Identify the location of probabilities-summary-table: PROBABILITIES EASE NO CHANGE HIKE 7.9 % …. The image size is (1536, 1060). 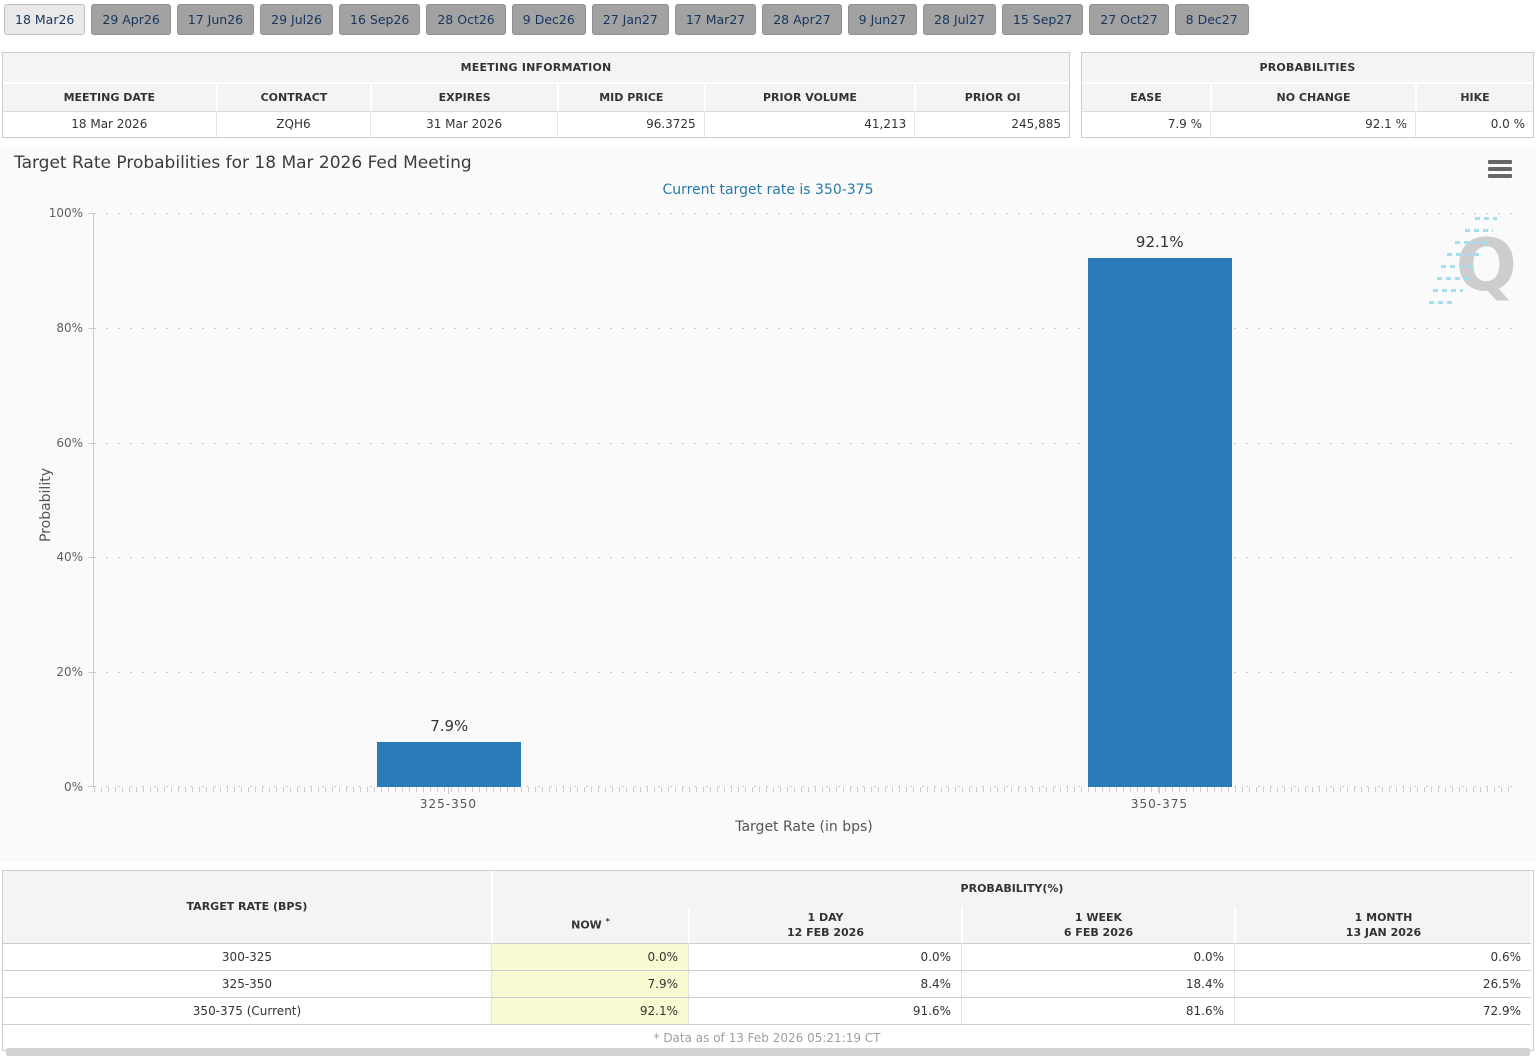
(1307, 95).